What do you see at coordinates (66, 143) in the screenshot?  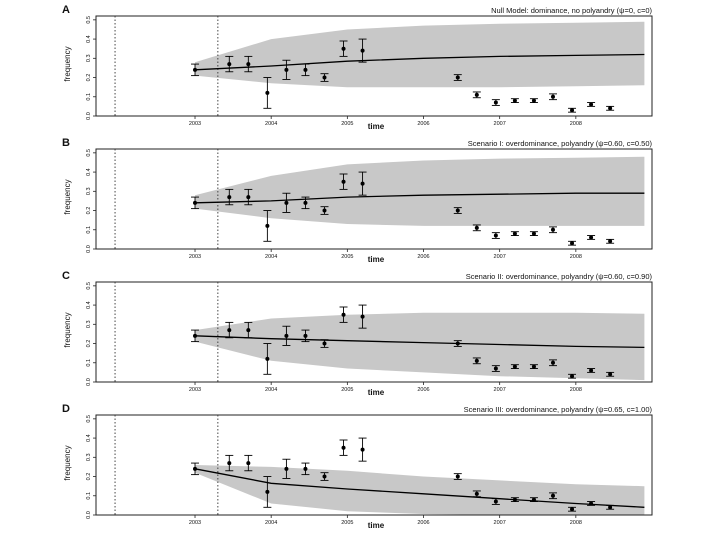 I see `panel-letter: B` at bounding box center [66, 143].